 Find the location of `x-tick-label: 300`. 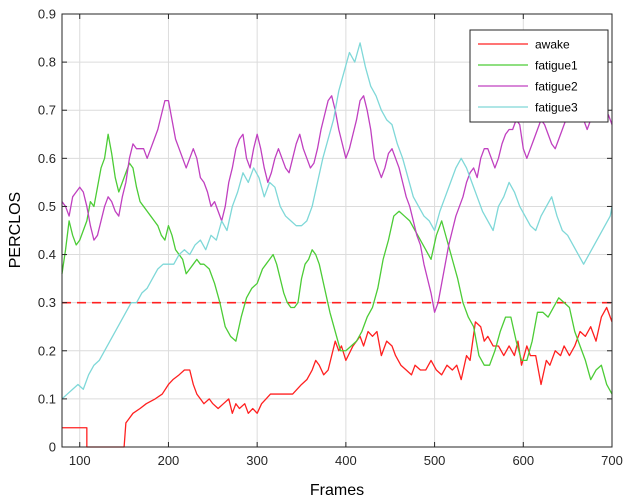

x-tick-label: 300 is located at coordinates (257, 460).